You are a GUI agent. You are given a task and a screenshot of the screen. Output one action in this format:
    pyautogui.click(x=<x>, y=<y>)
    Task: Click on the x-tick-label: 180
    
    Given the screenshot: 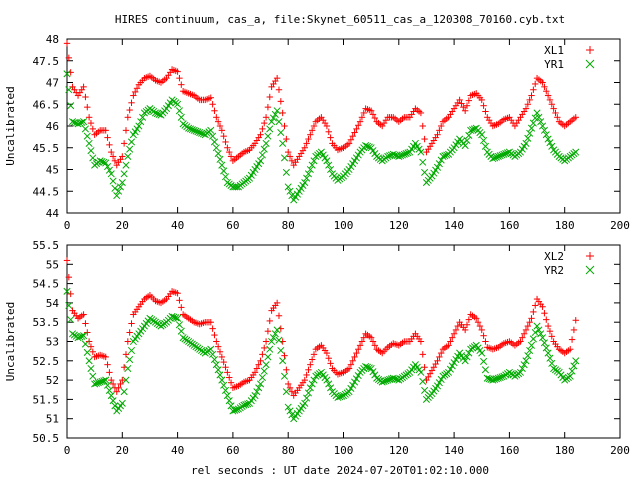 What is the action you would take?
    pyautogui.click(x=565, y=450)
    